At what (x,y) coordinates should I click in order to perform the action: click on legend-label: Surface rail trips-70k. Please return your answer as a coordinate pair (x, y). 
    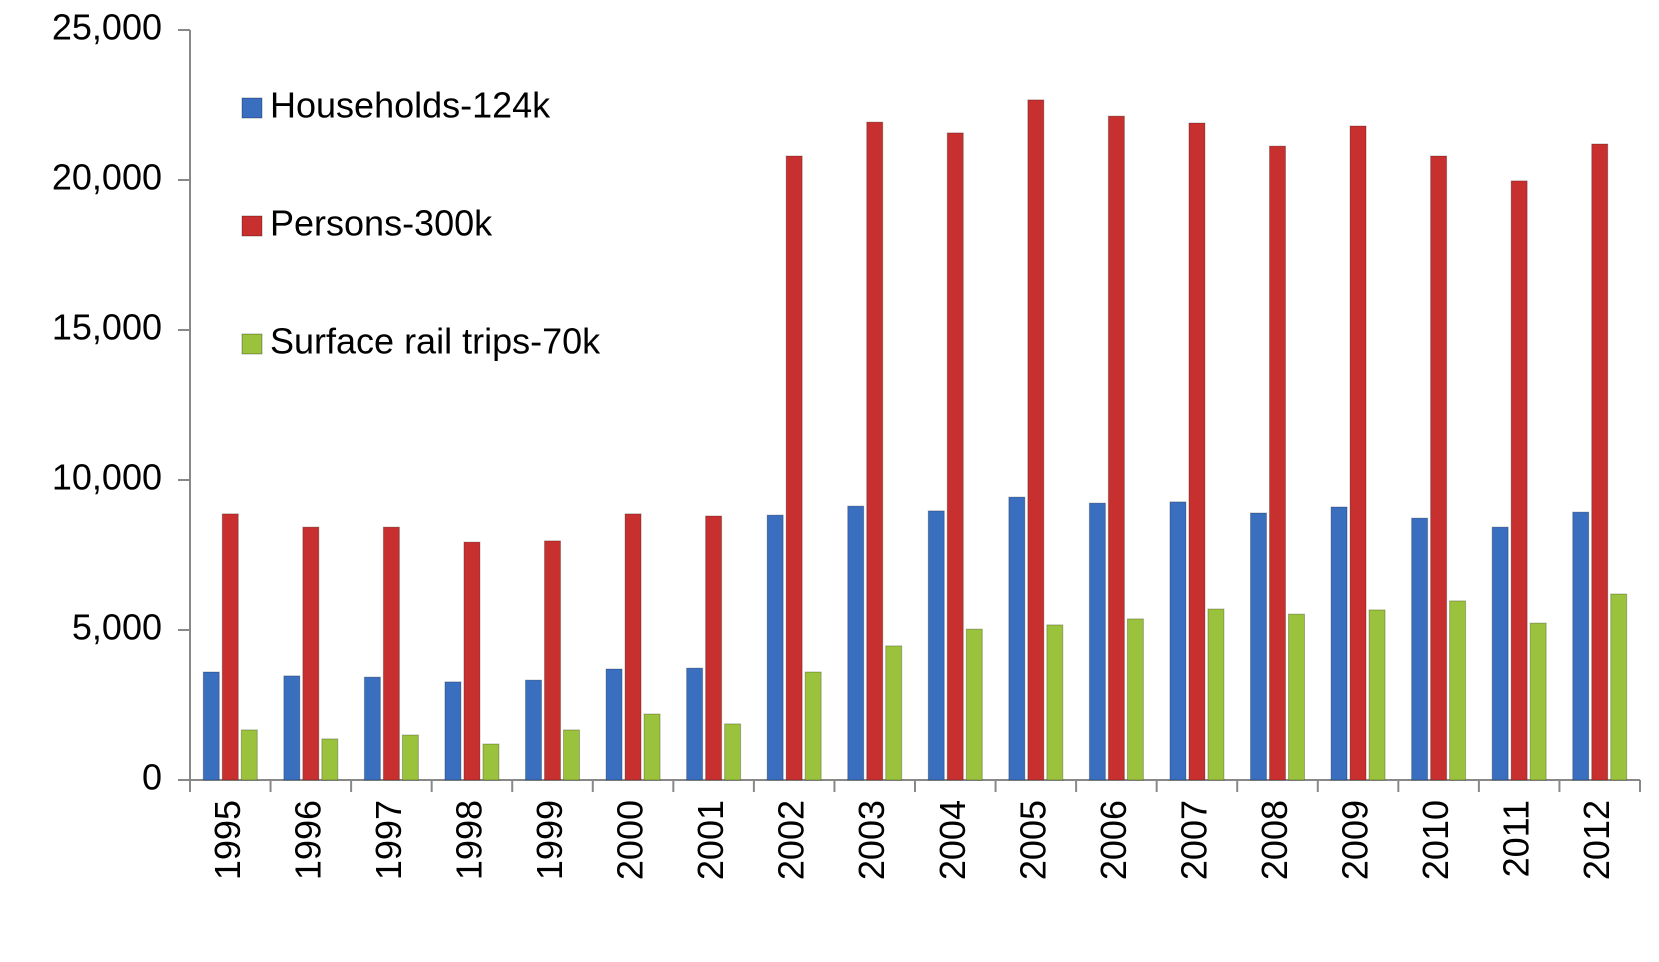
    Looking at the image, I should click on (435, 341).